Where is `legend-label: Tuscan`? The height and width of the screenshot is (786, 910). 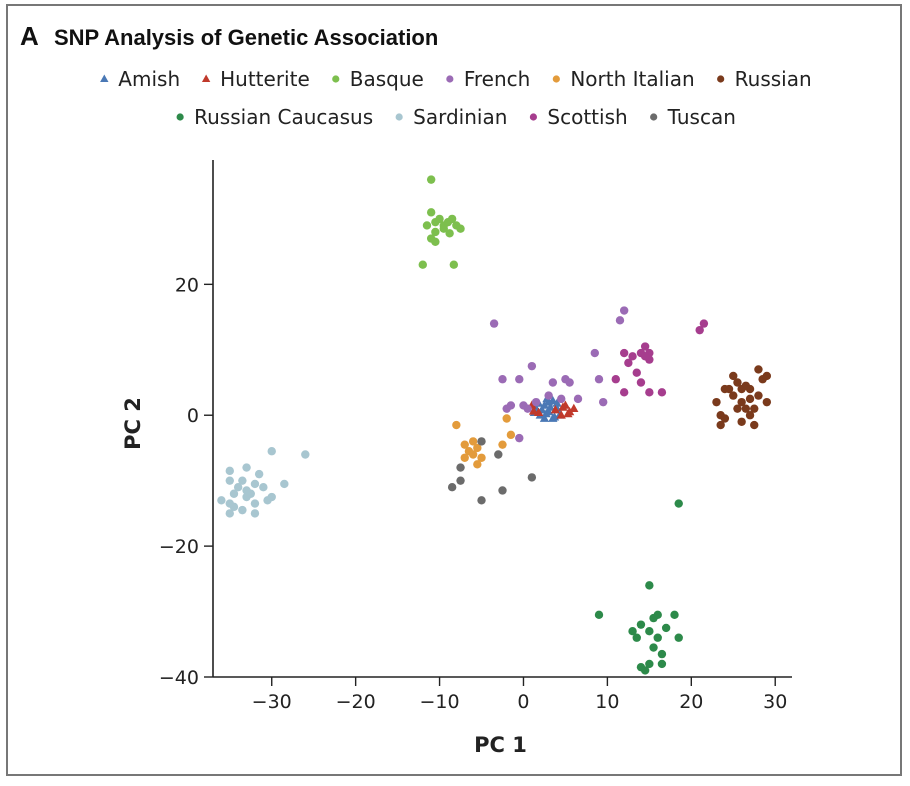 legend-label: Tuscan is located at coordinates (701, 117).